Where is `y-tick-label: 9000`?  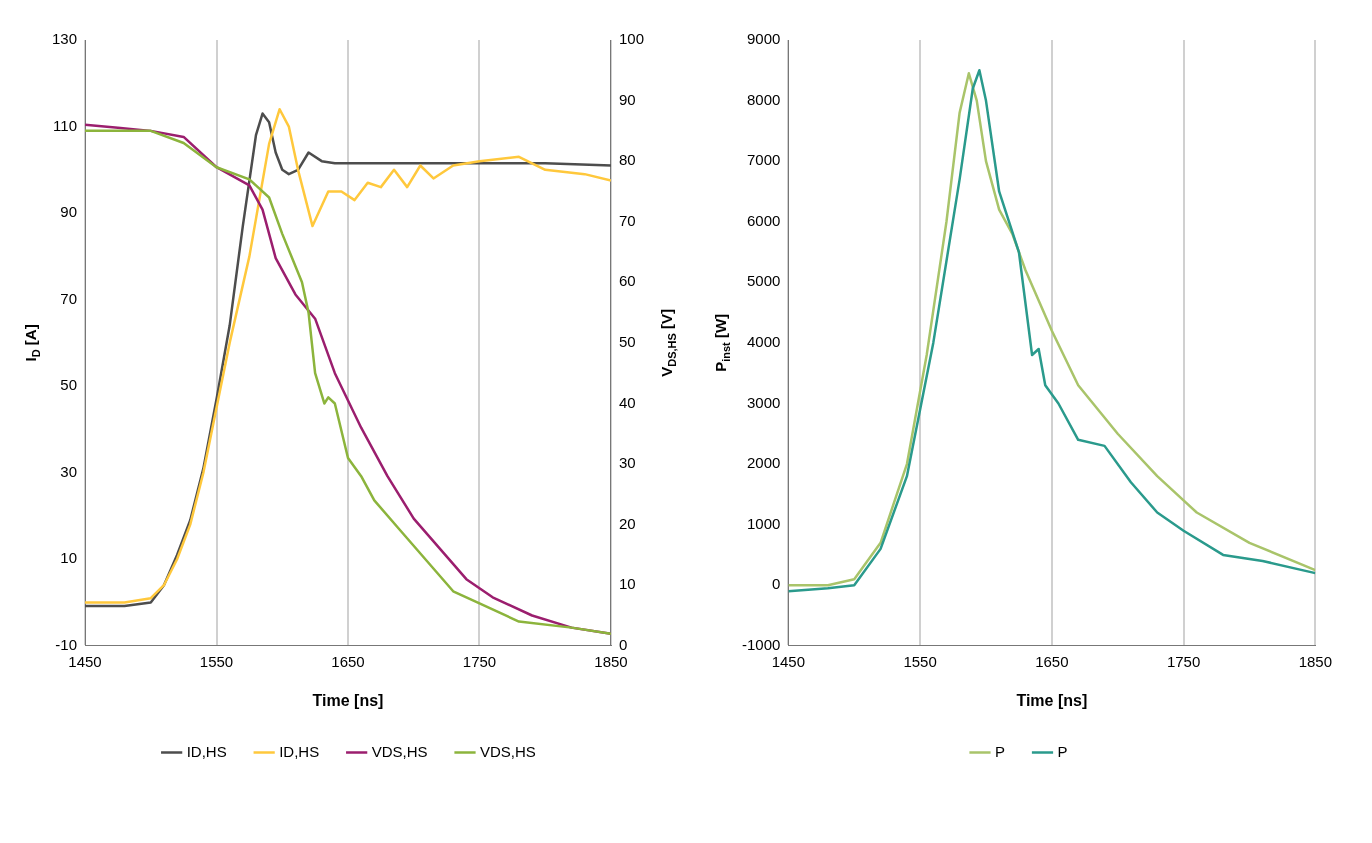 y-tick-label: 9000 is located at coordinates (763, 39).